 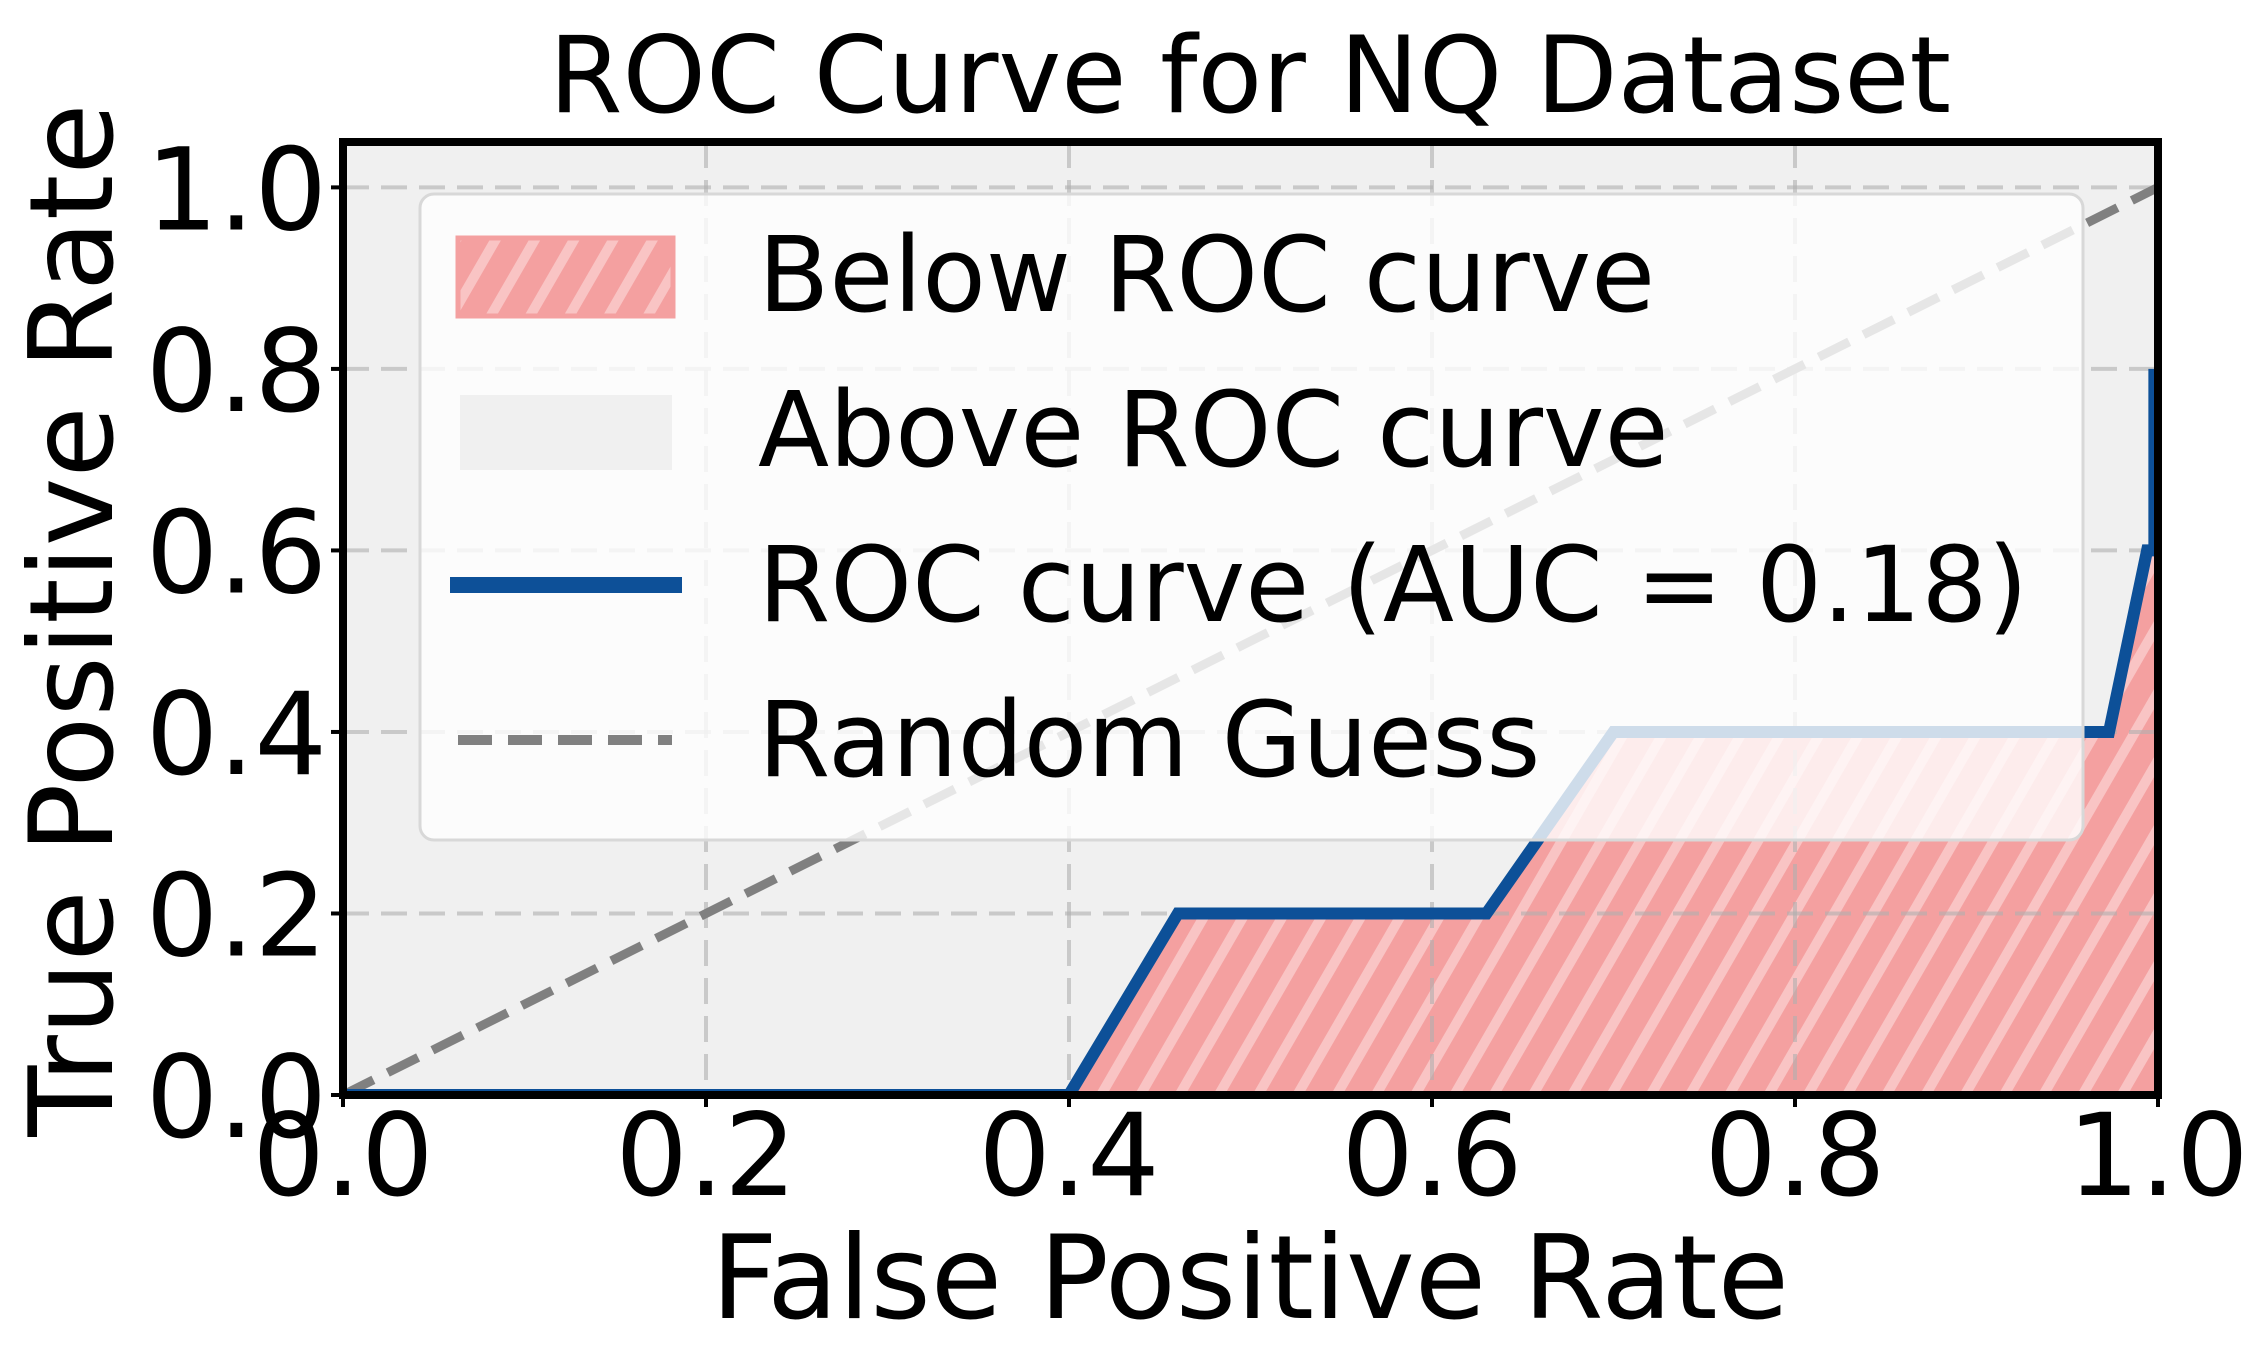 What do you see at coordinates (1250, 75) in the screenshot?
I see `chart-title: ROC Curve for NQ Dataset` at bounding box center [1250, 75].